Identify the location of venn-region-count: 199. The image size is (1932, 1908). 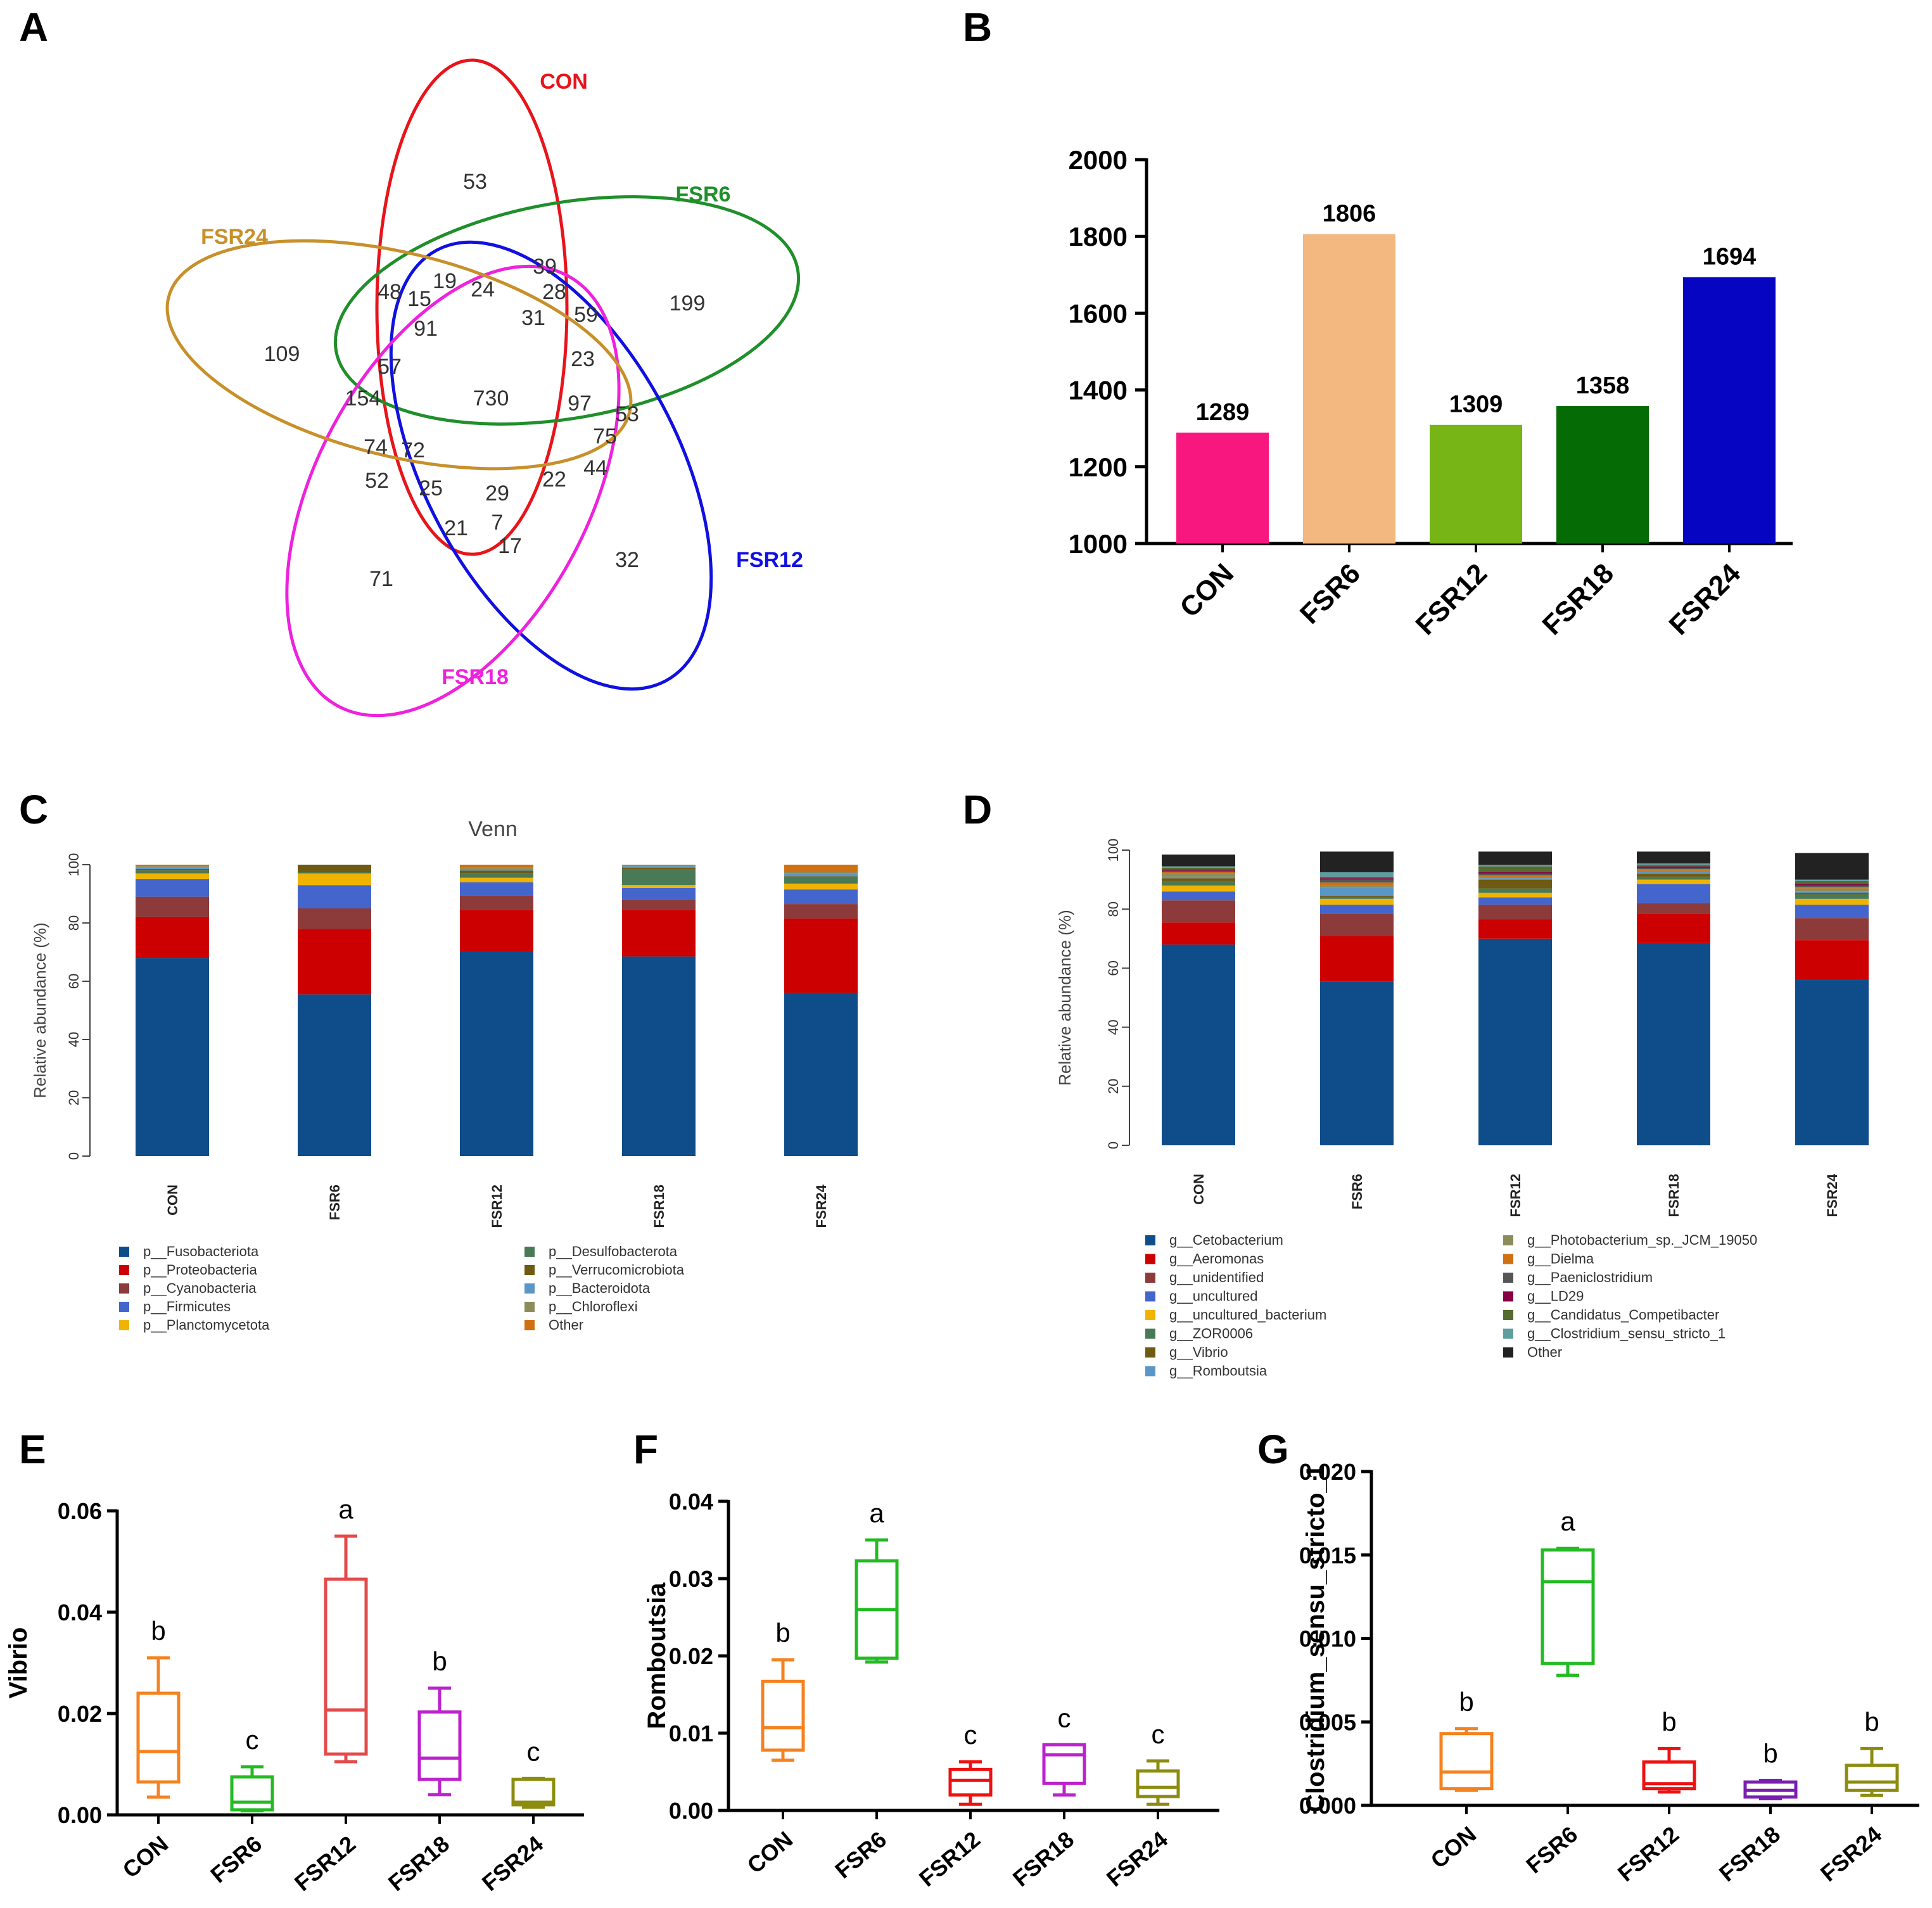
(688, 303).